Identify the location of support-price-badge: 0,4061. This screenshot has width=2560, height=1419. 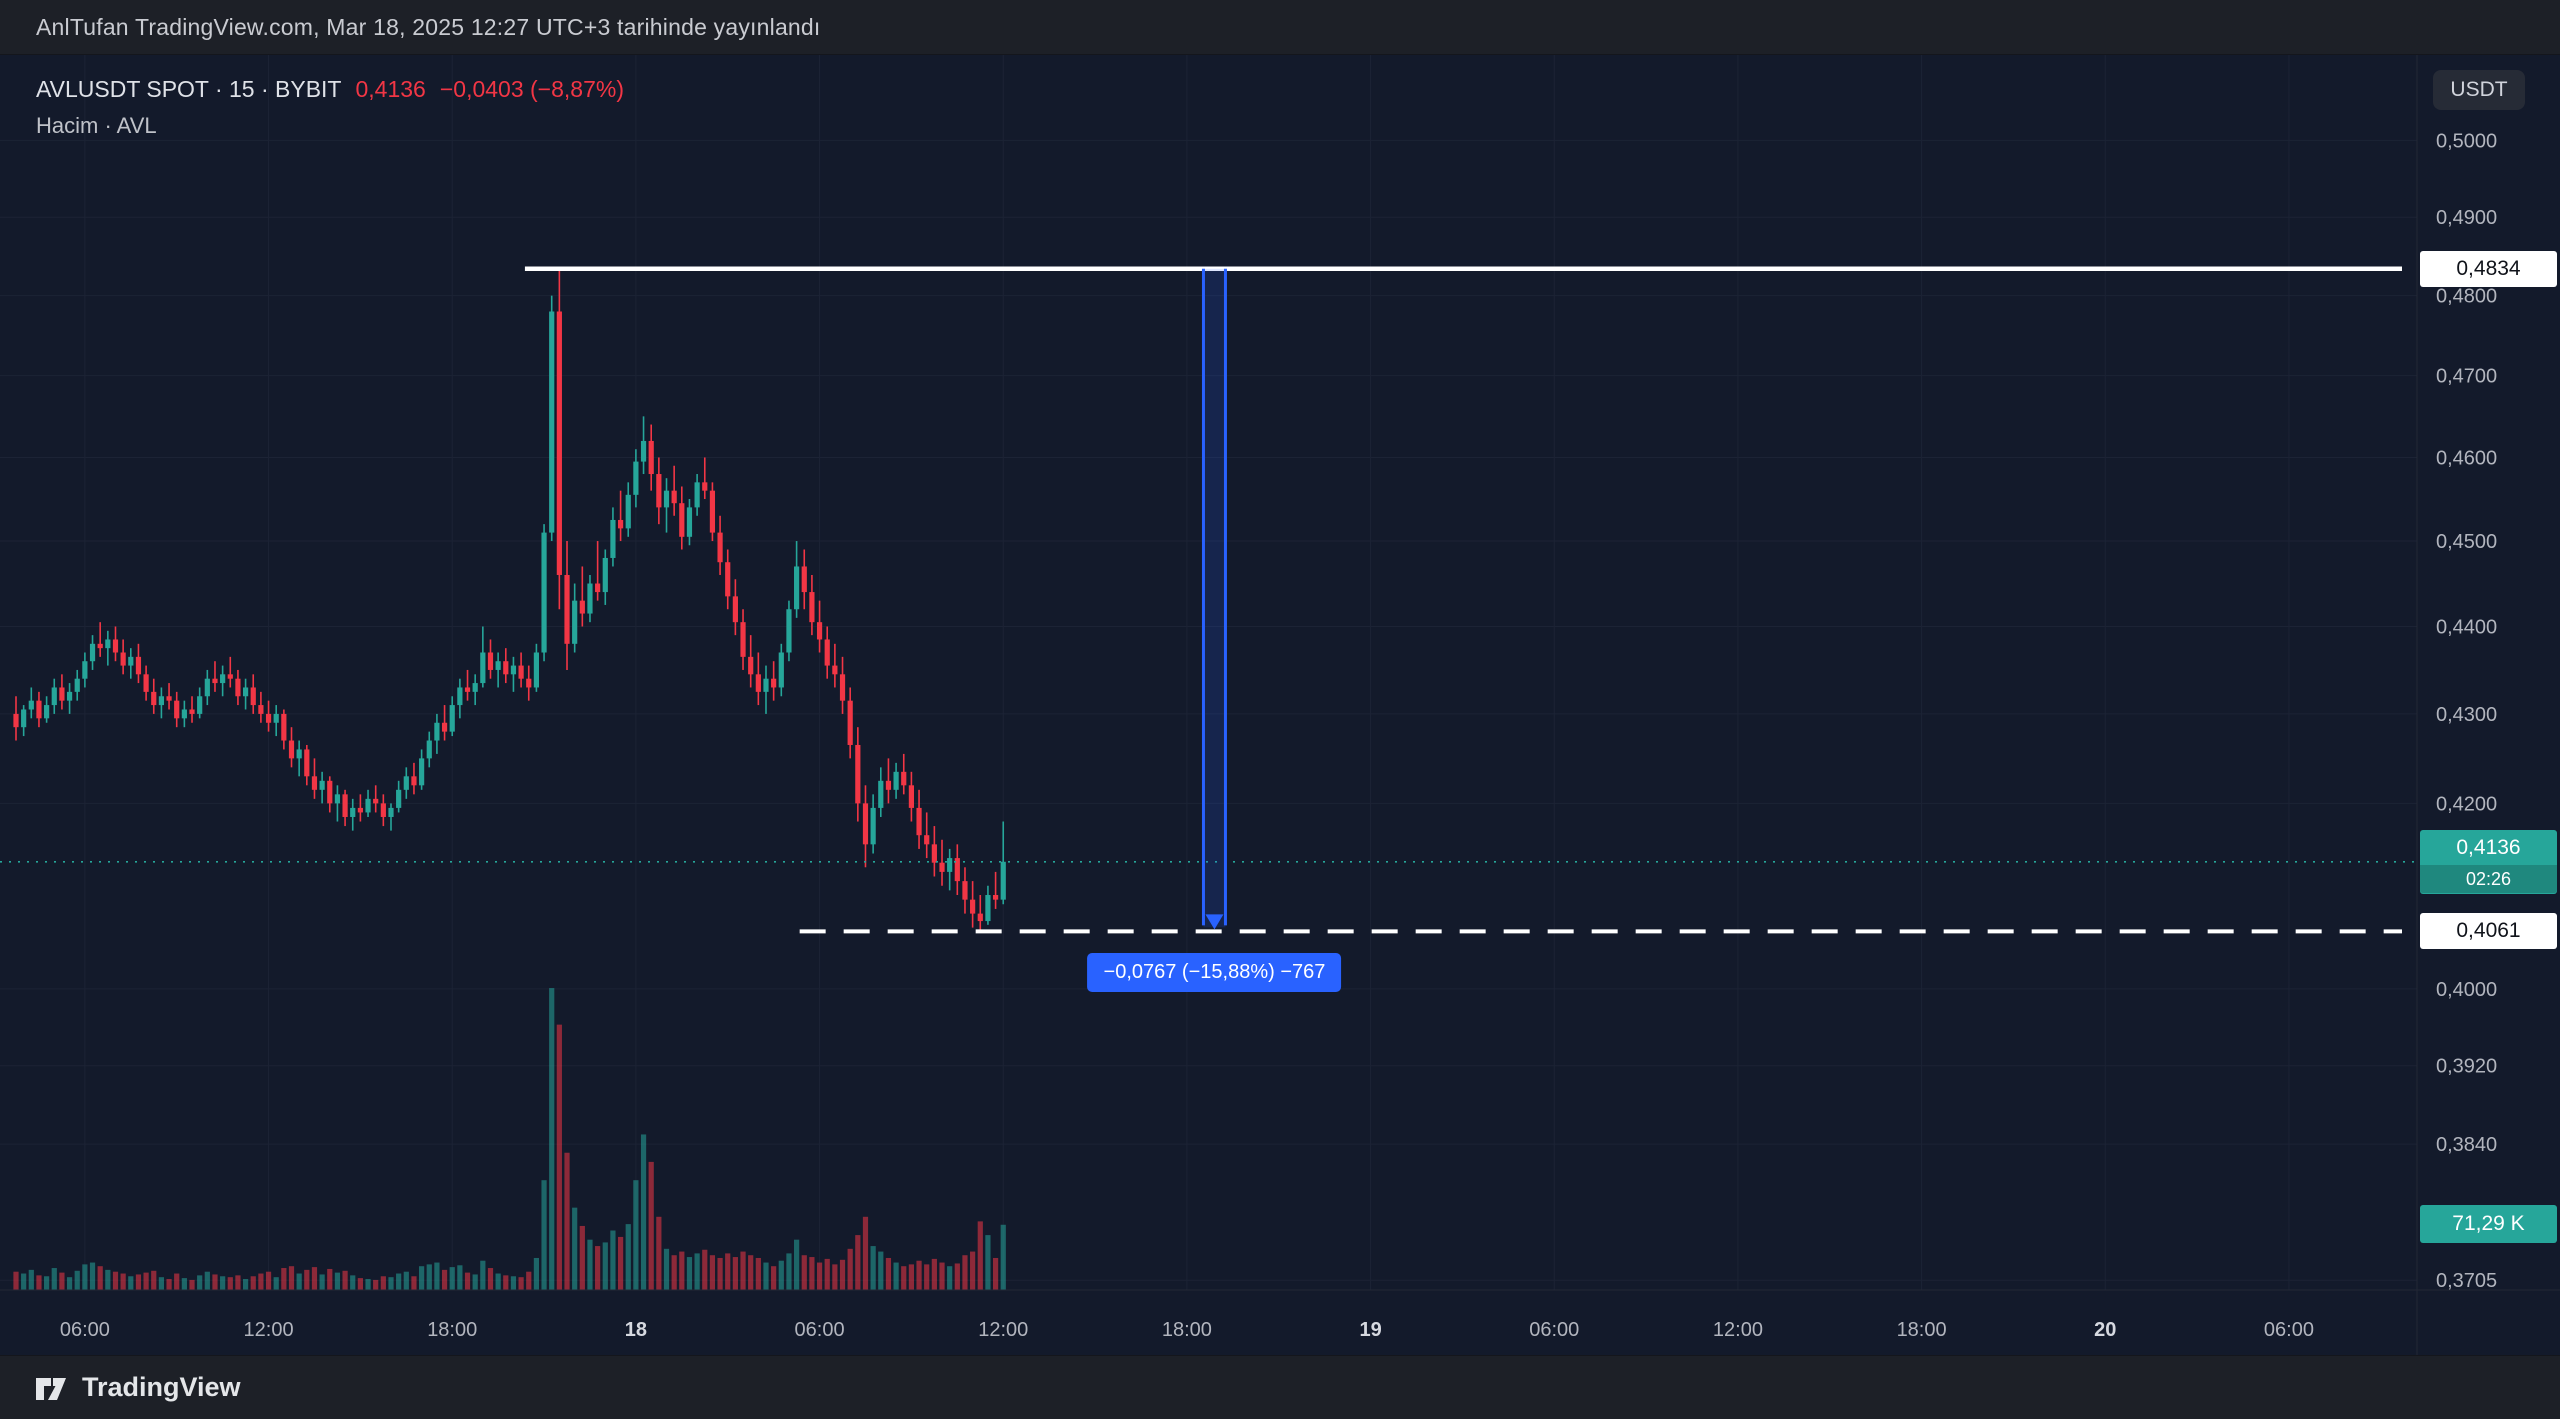
(2488, 931).